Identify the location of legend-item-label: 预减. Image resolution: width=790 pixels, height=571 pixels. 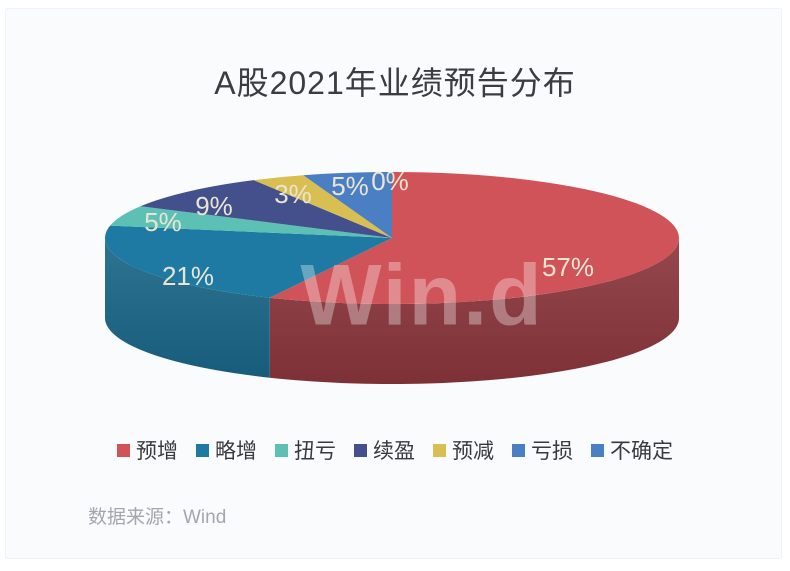
(473, 451).